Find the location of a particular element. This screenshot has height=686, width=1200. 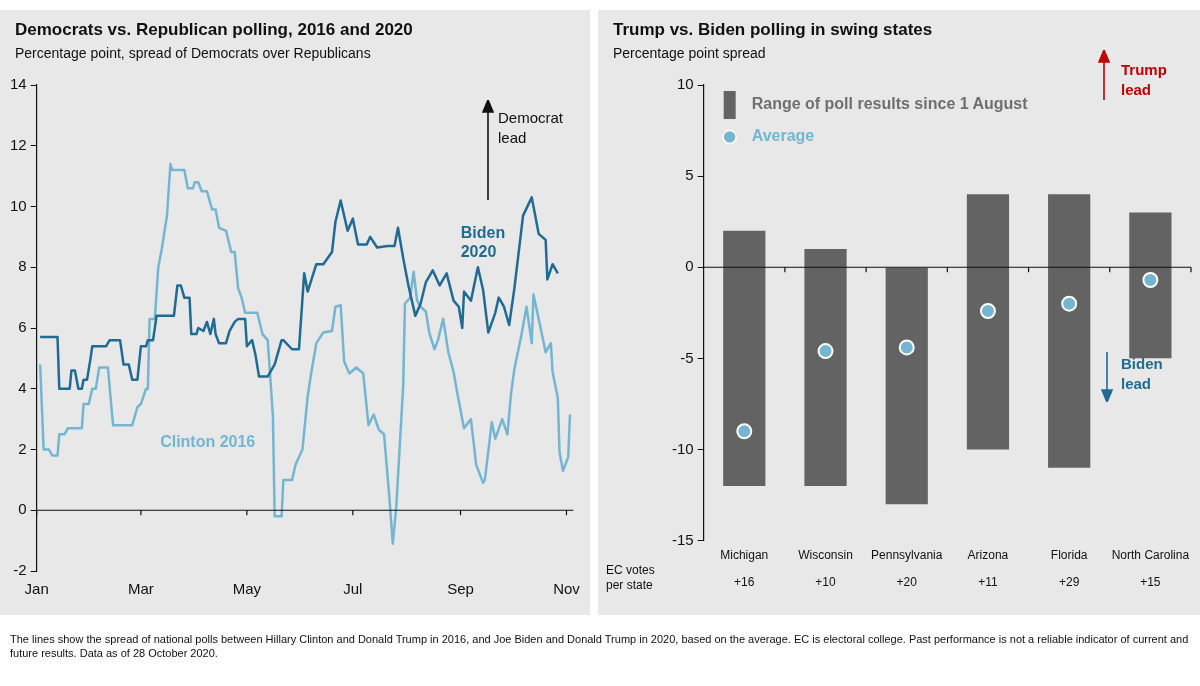

chart-subtitle: Percentage point spread is located at coordinates (689, 53).